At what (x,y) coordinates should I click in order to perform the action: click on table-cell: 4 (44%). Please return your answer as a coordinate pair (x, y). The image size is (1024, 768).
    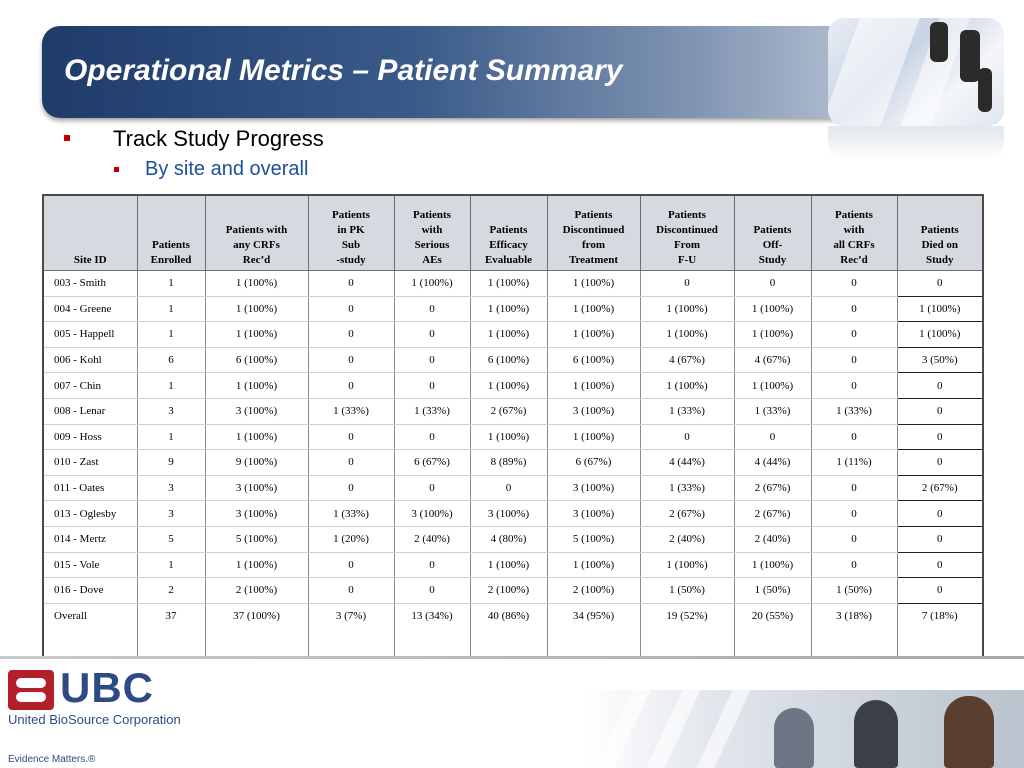
    Looking at the image, I should click on (772, 462).